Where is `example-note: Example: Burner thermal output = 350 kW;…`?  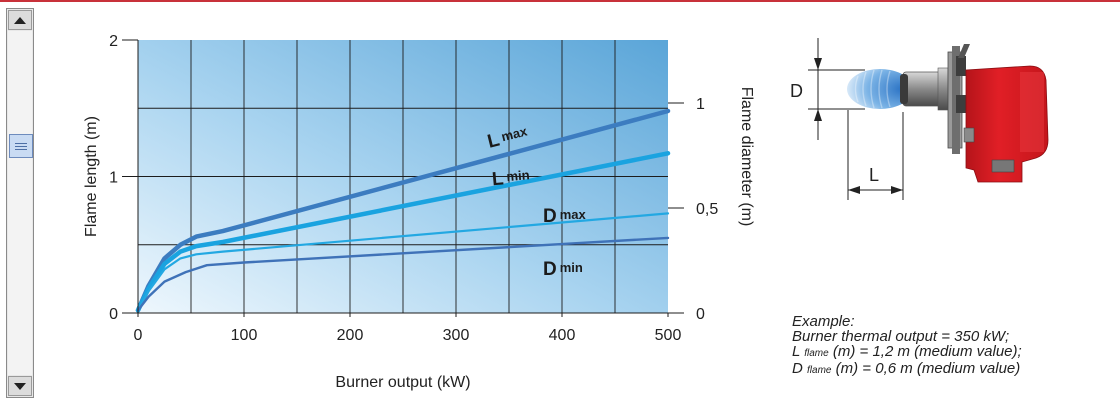
example-note: Example: Burner thermal output = 350 kW;… is located at coordinates (907, 346).